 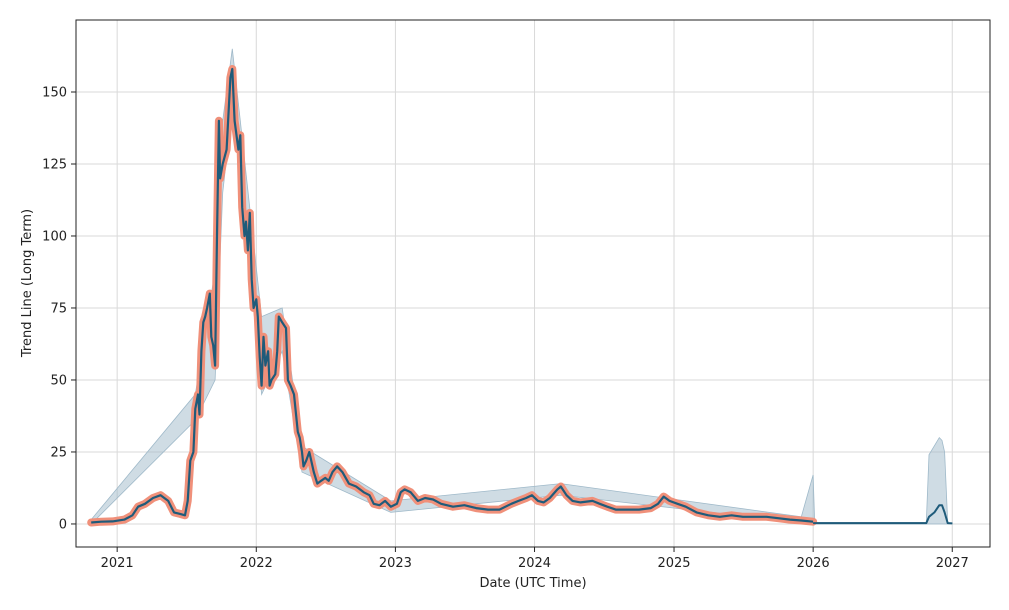 What do you see at coordinates (952, 563) in the screenshot?
I see `x-tick-label: 2027` at bounding box center [952, 563].